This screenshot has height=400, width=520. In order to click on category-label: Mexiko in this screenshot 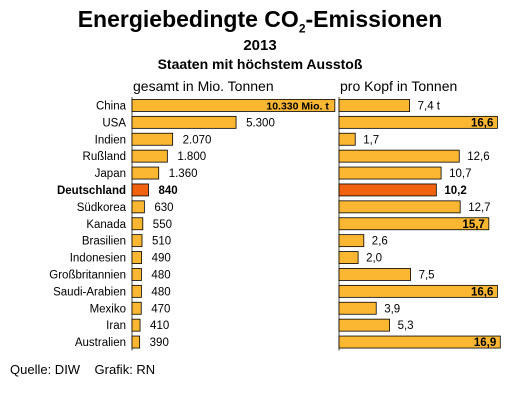, I will do `click(108, 309)`.